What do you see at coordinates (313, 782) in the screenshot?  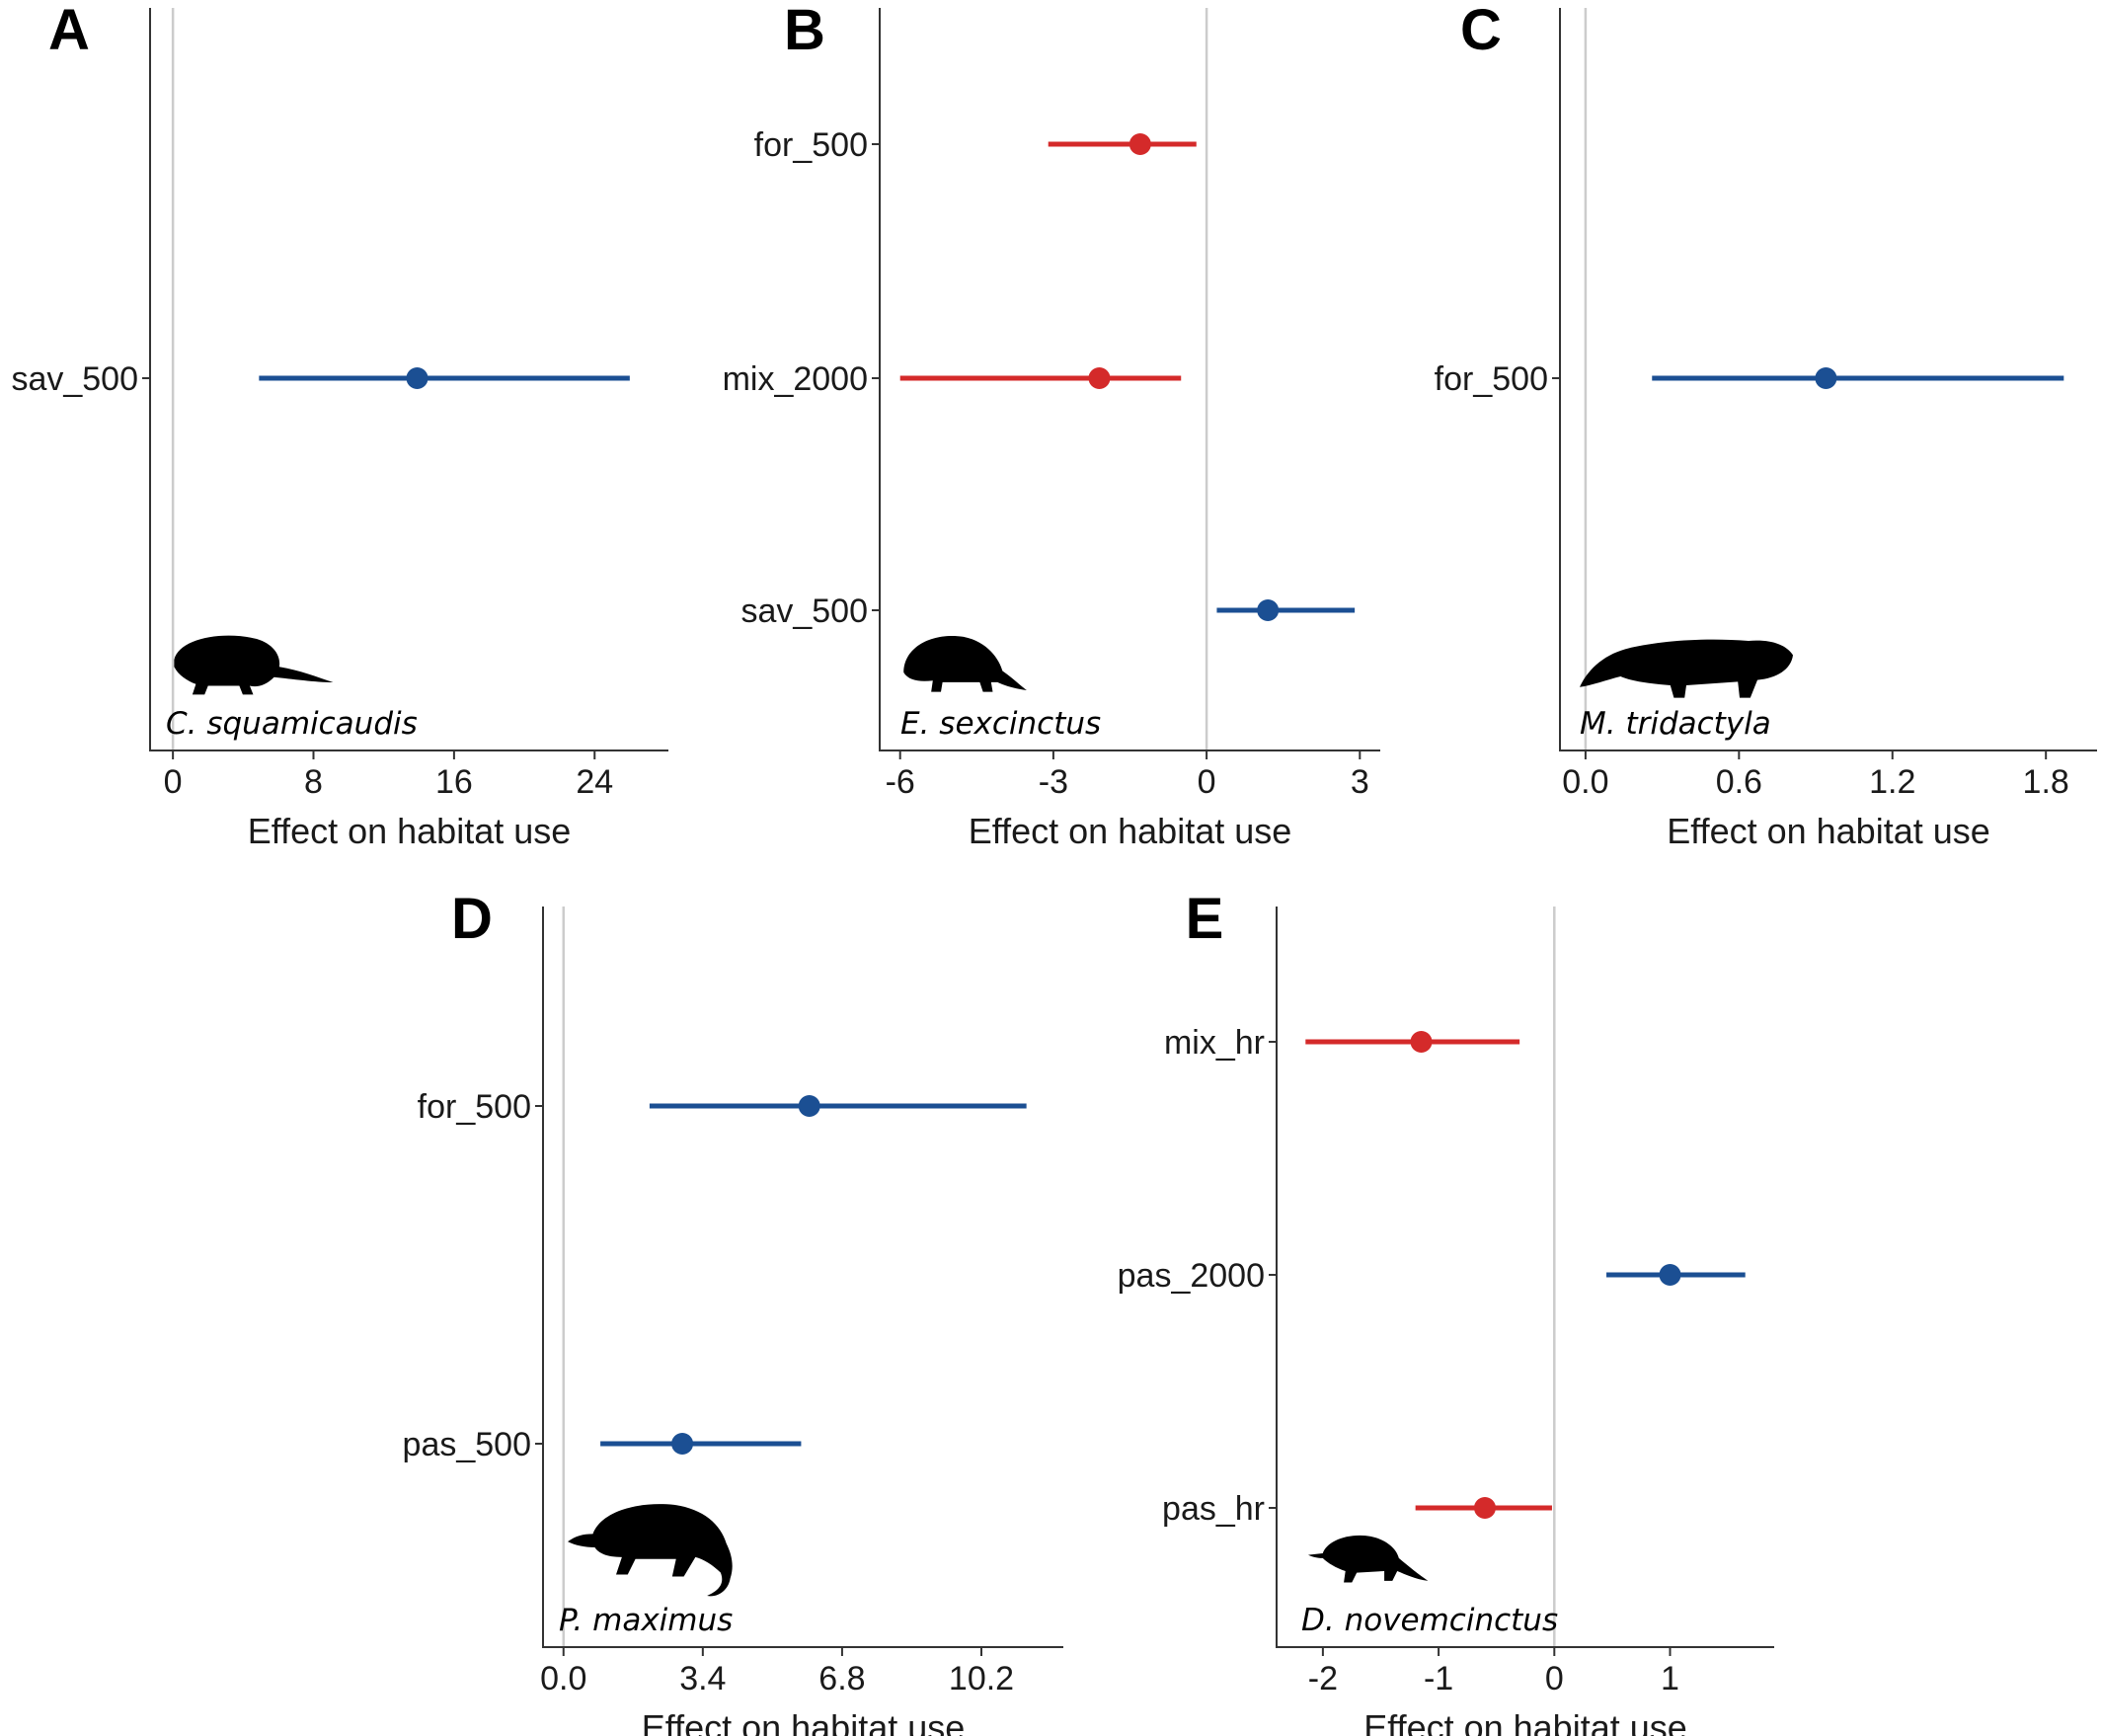 I see `x-tick-label: 8` at bounding box center [313, 782].